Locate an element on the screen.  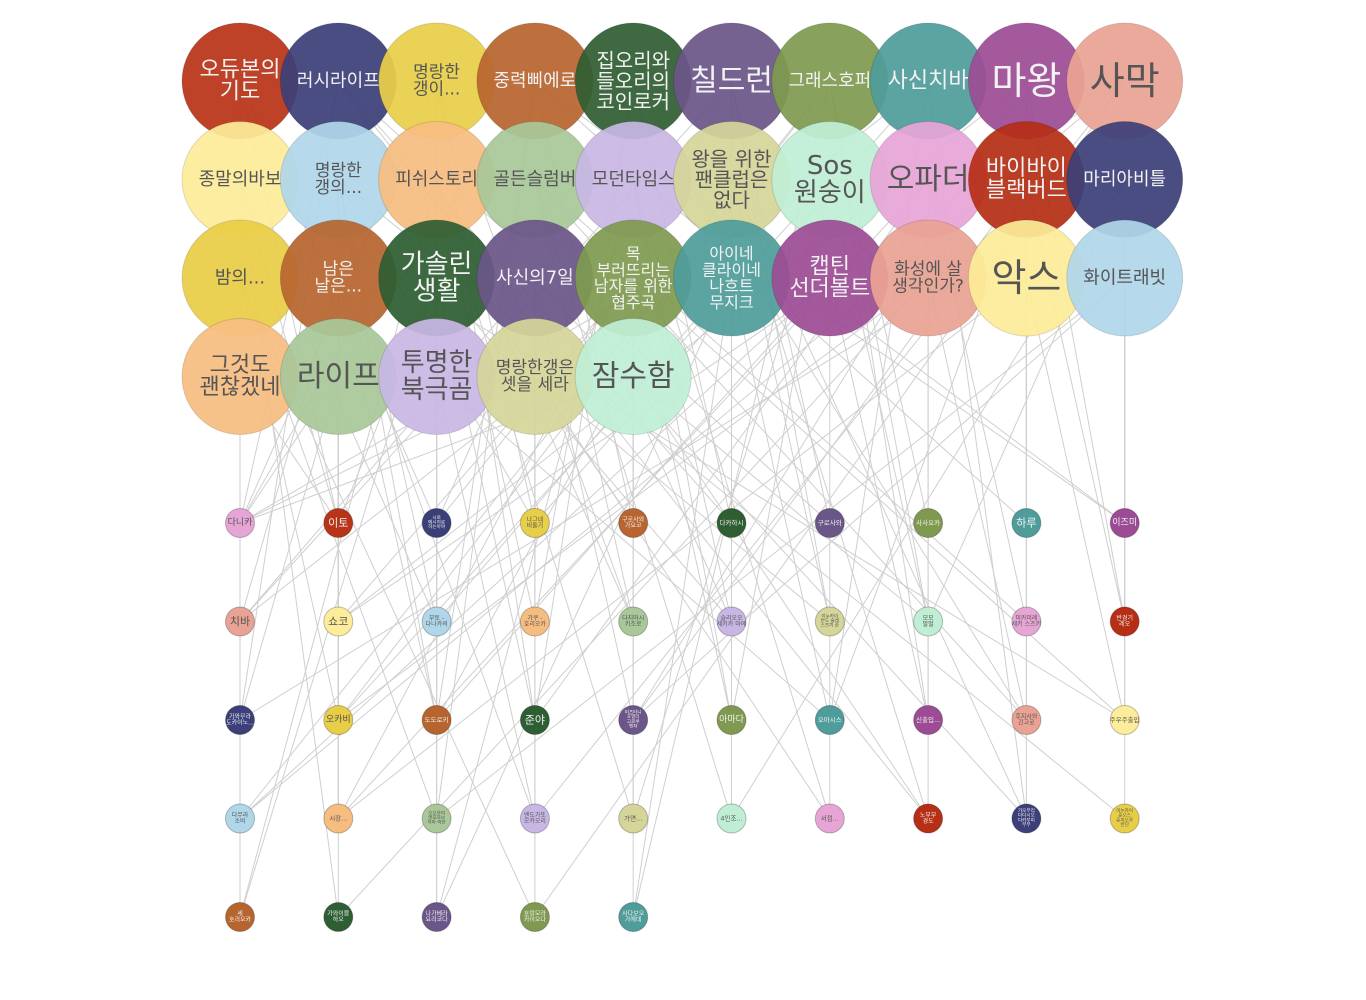
character-node: 쇼코 is located at coordinates (338, 621).